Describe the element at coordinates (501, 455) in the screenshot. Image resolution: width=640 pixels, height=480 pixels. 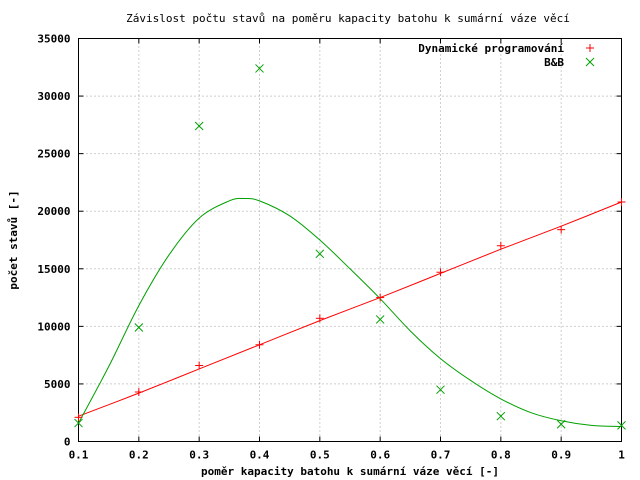
I see `x-tick-label: 0.8` at that location.